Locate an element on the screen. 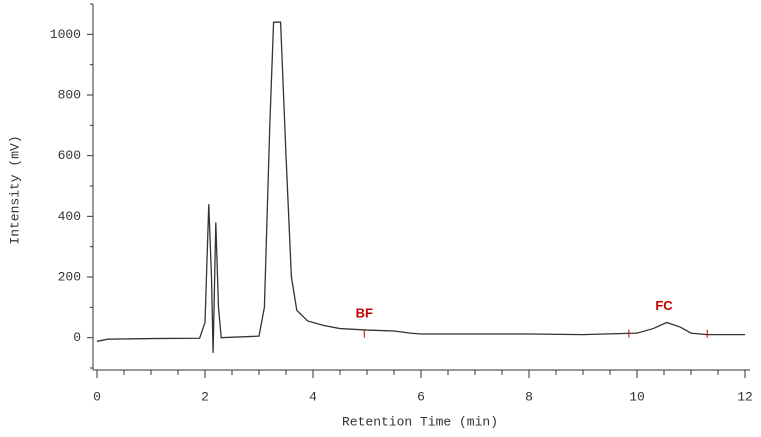 This screenshot has height=437, width=761. x-tick-label: 8 is located at coordinates (529, 396).